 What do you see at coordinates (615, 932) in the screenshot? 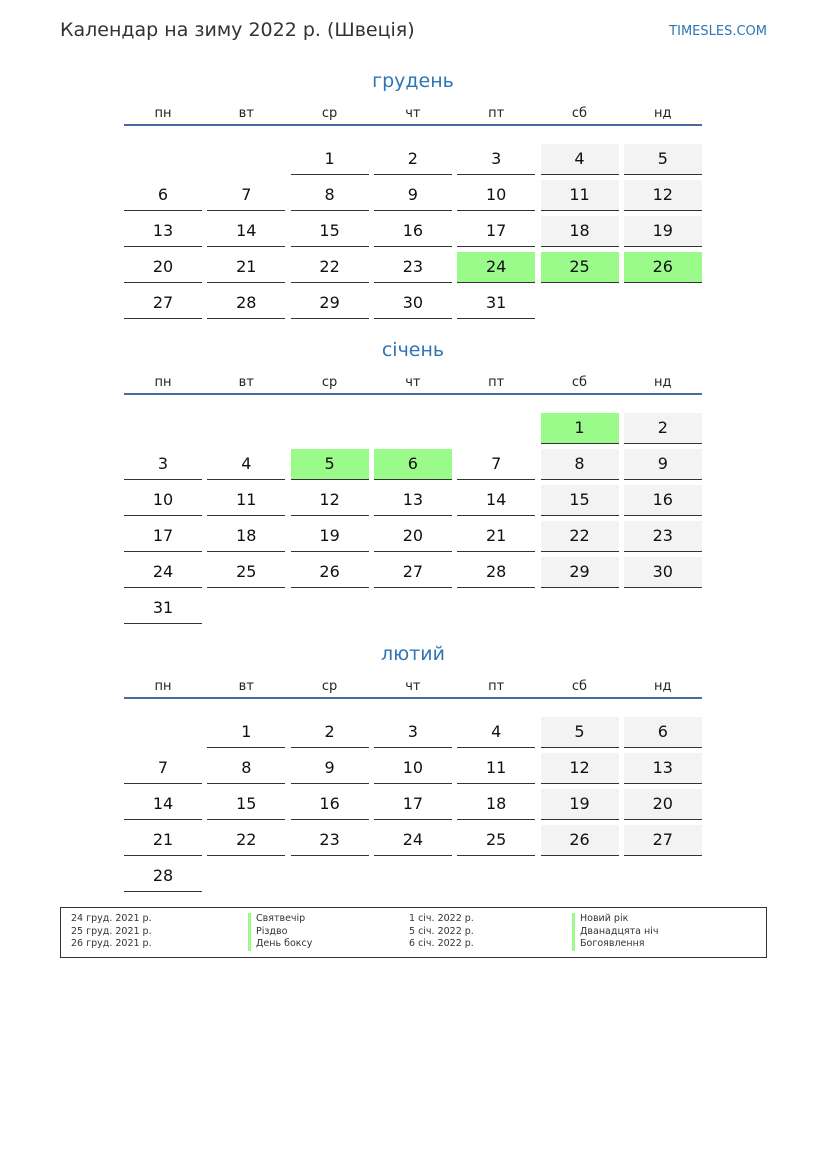
I see `legend-names-right: Новий рік Дванадцята ніч Богоявлення` at bounding box center [615, 932].